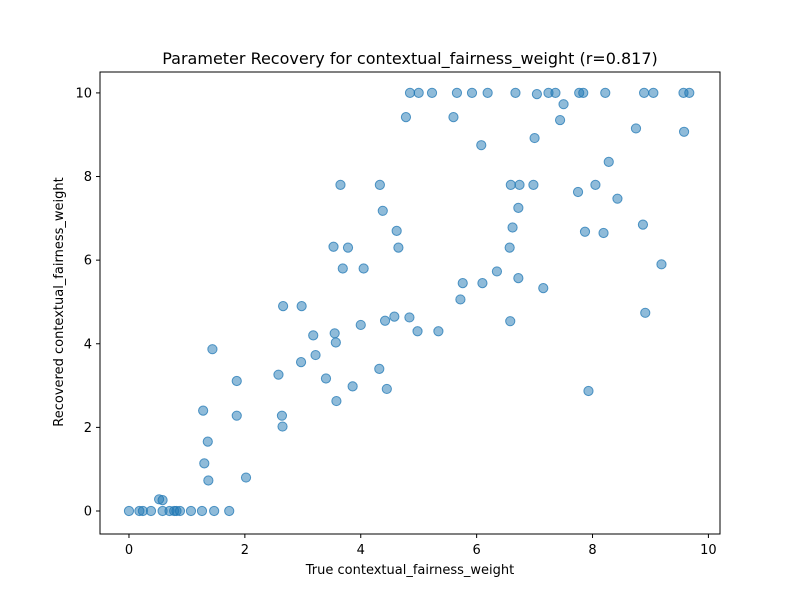 The image size is (800, 600). What do you see at coordinates (59, 301) in the screenshot?
I see `y-axis-label: Recovered contextual_fairness_weight` at bounding box center [59, 301].